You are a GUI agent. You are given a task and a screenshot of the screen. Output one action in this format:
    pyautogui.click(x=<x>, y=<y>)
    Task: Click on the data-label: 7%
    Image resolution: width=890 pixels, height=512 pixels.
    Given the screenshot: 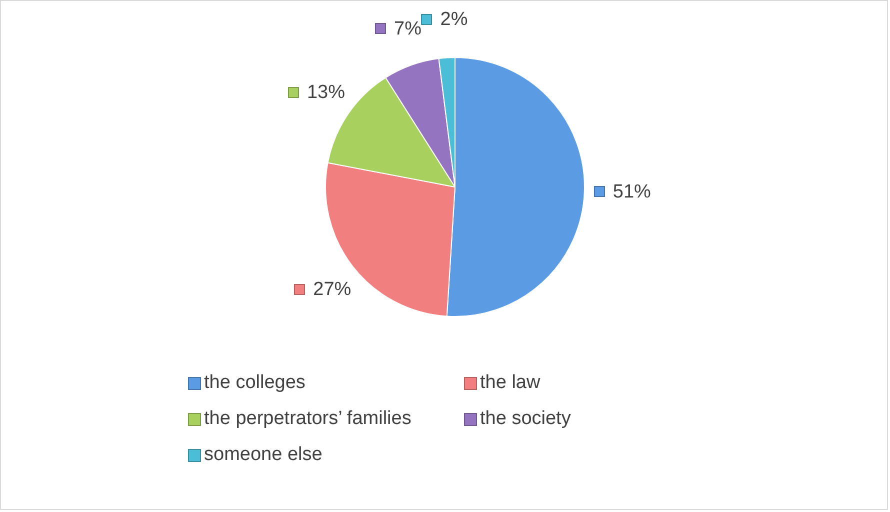 What is the action you would take?
    pyautogui.click(x=408, y=29)
    